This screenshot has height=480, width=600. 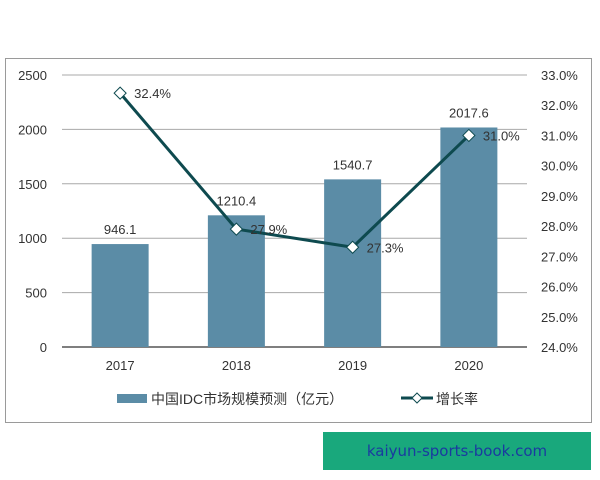 I want to click on left-axis-tick: 0, so click(x=43, y=347).